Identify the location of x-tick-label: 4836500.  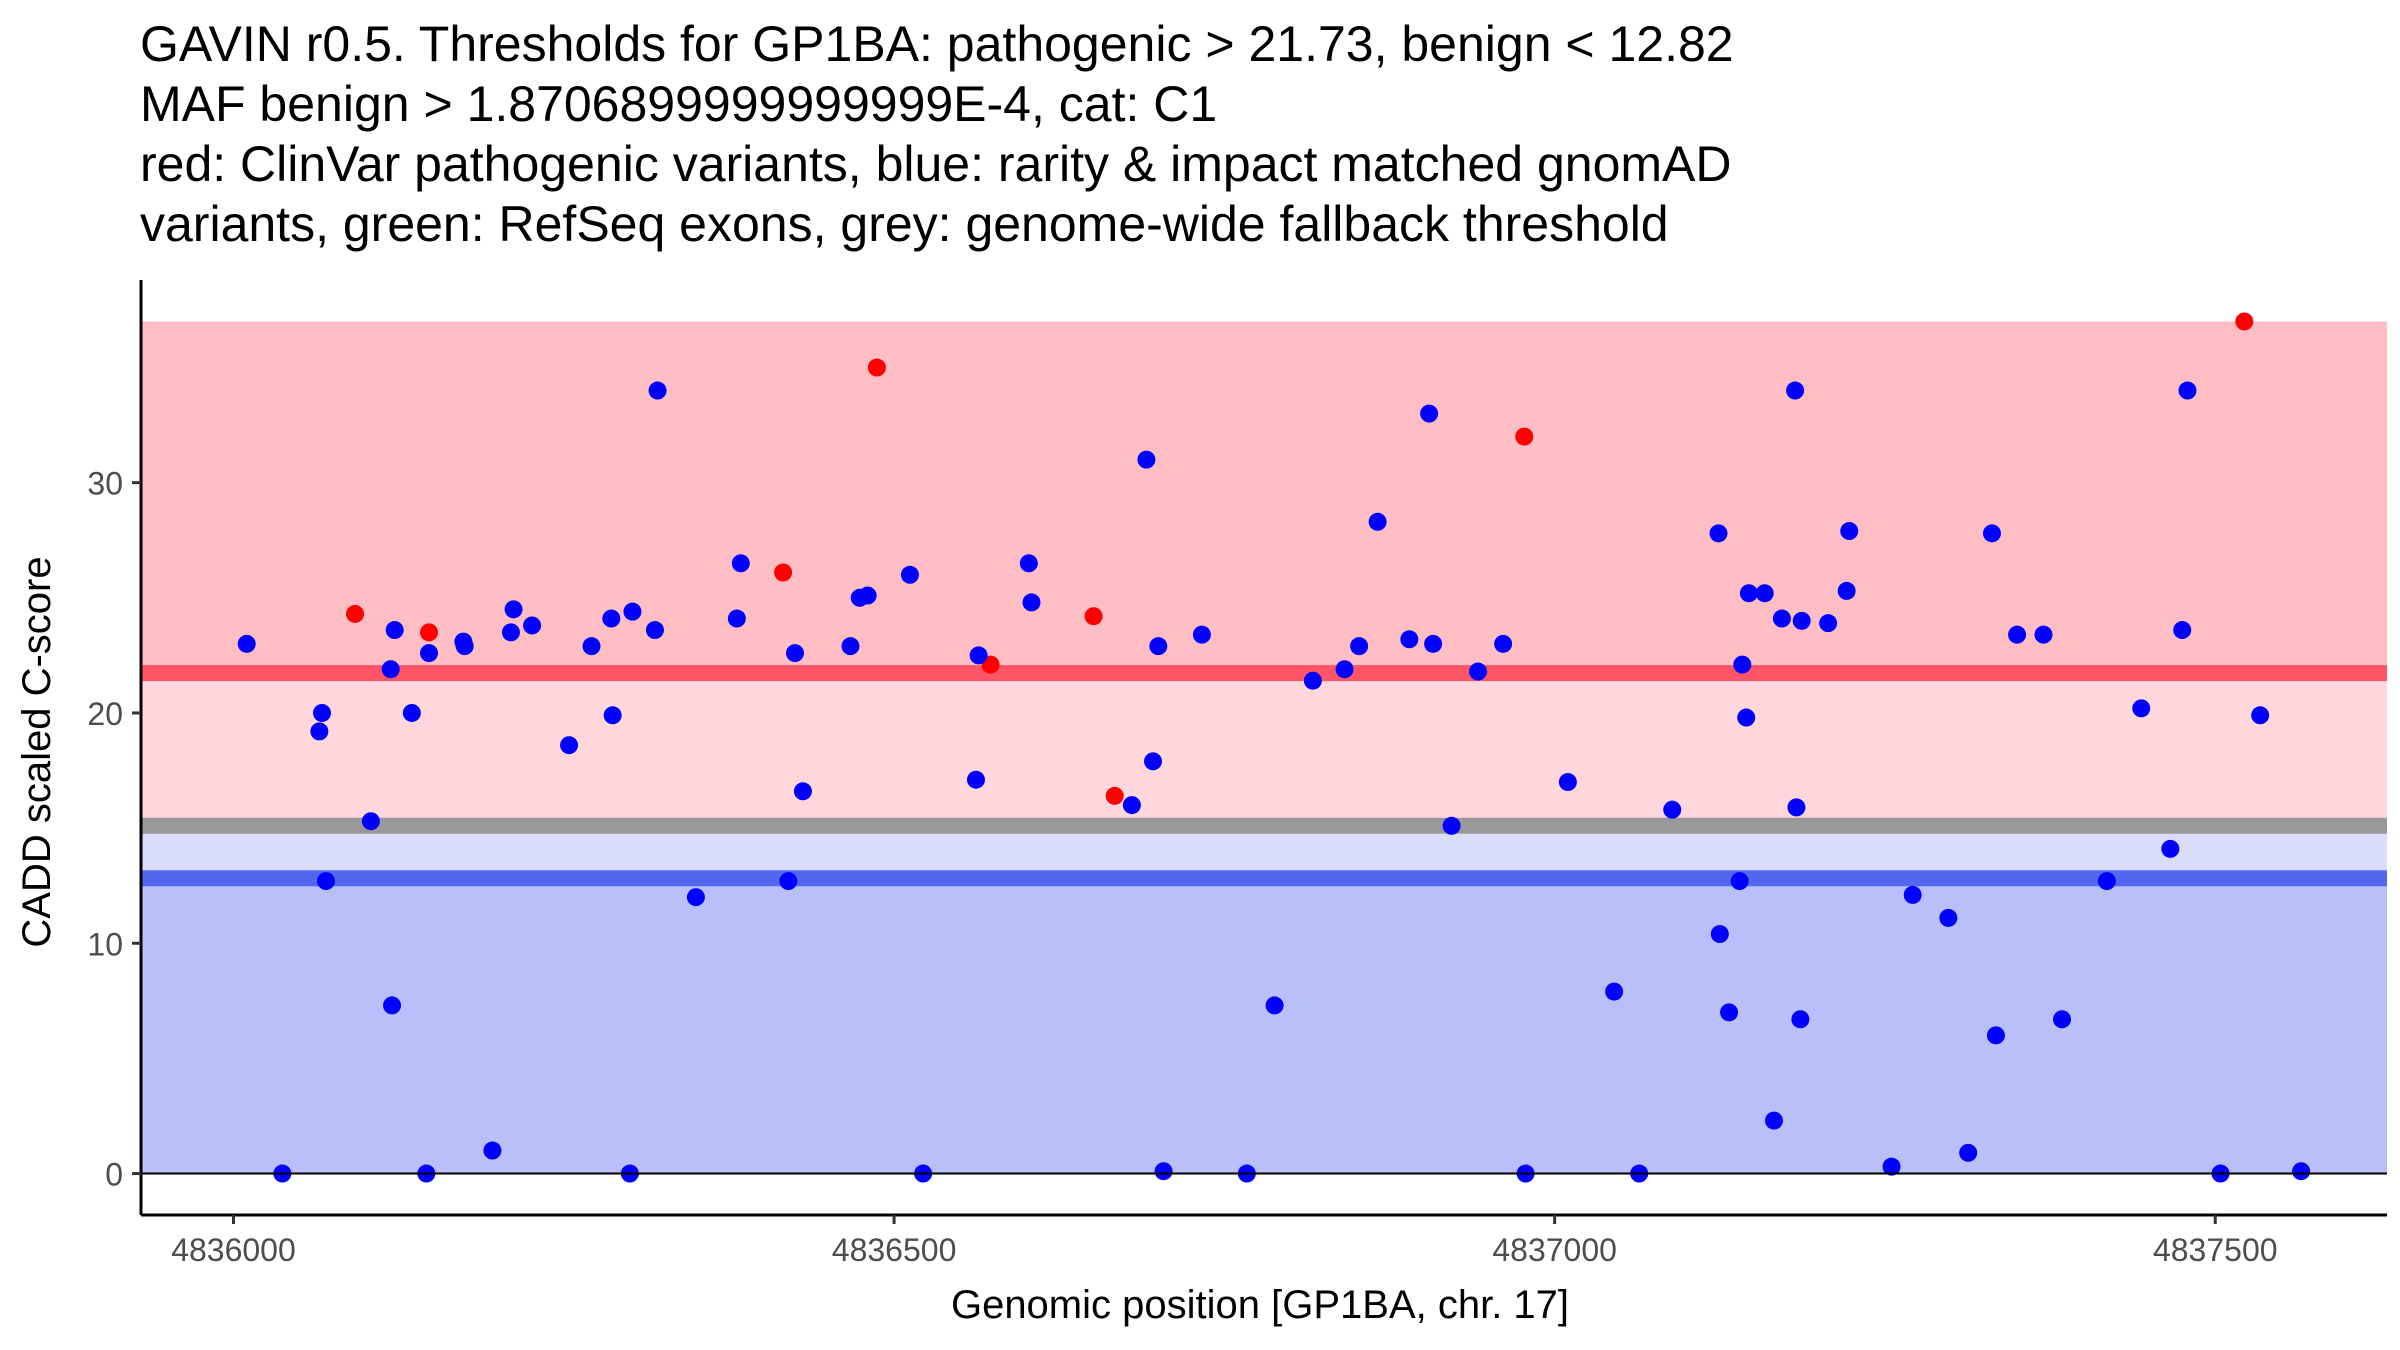
(894, 1250).